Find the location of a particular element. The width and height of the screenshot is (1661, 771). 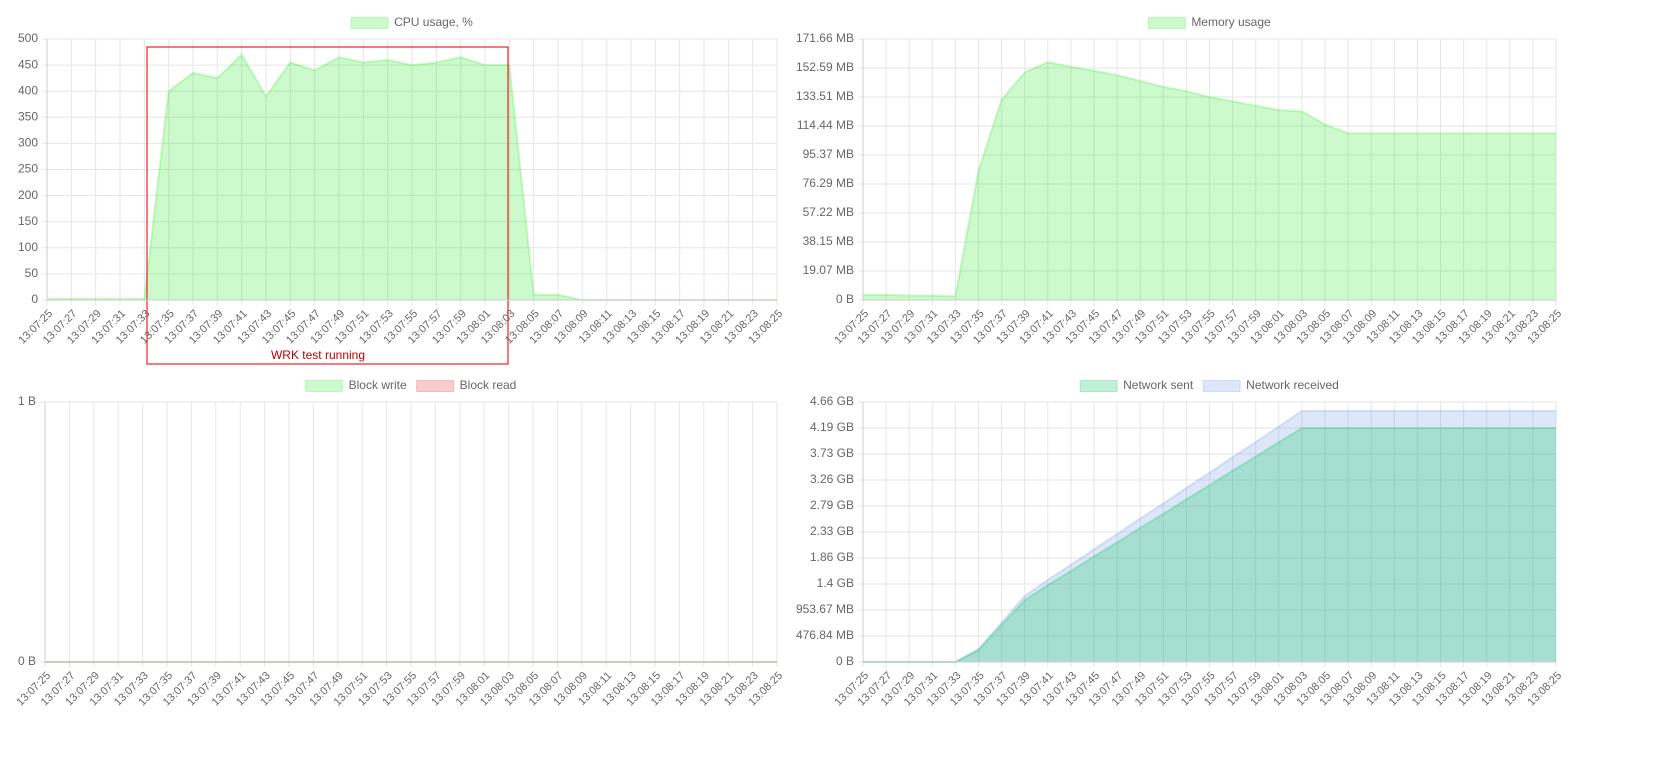

y-tick-label: 1.86 GB is located at coordinates (832, 557).